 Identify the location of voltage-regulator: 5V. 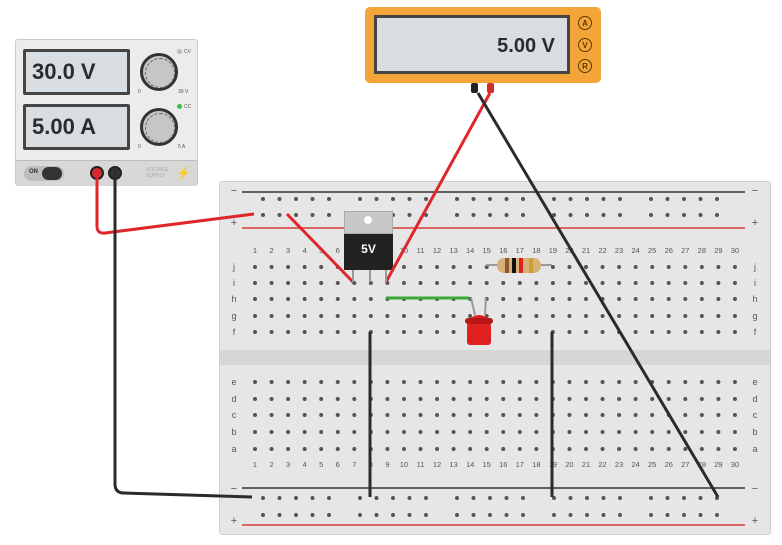
(368, 252).